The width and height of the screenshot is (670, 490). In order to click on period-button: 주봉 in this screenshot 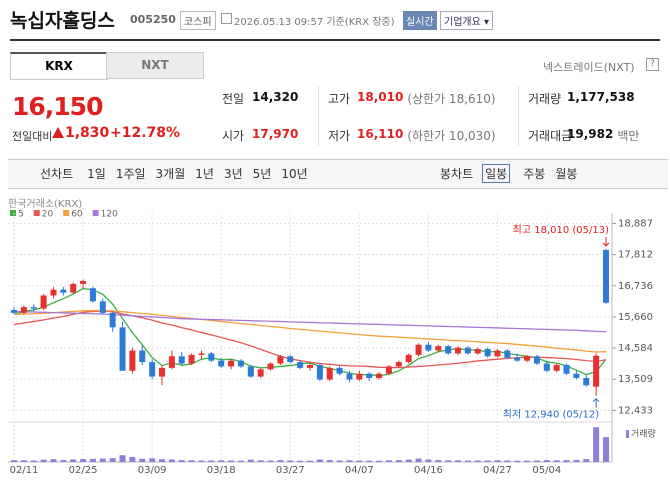, I will do `click(534, 174)`.